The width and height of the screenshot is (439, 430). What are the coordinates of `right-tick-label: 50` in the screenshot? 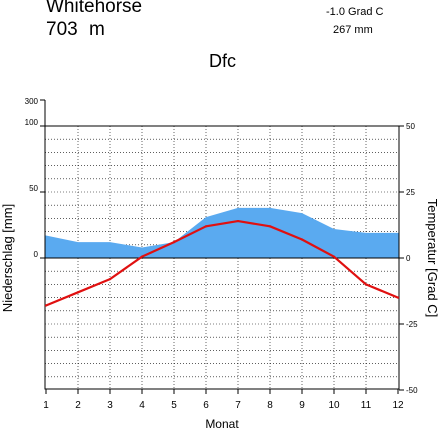 It's located at (410, 126).